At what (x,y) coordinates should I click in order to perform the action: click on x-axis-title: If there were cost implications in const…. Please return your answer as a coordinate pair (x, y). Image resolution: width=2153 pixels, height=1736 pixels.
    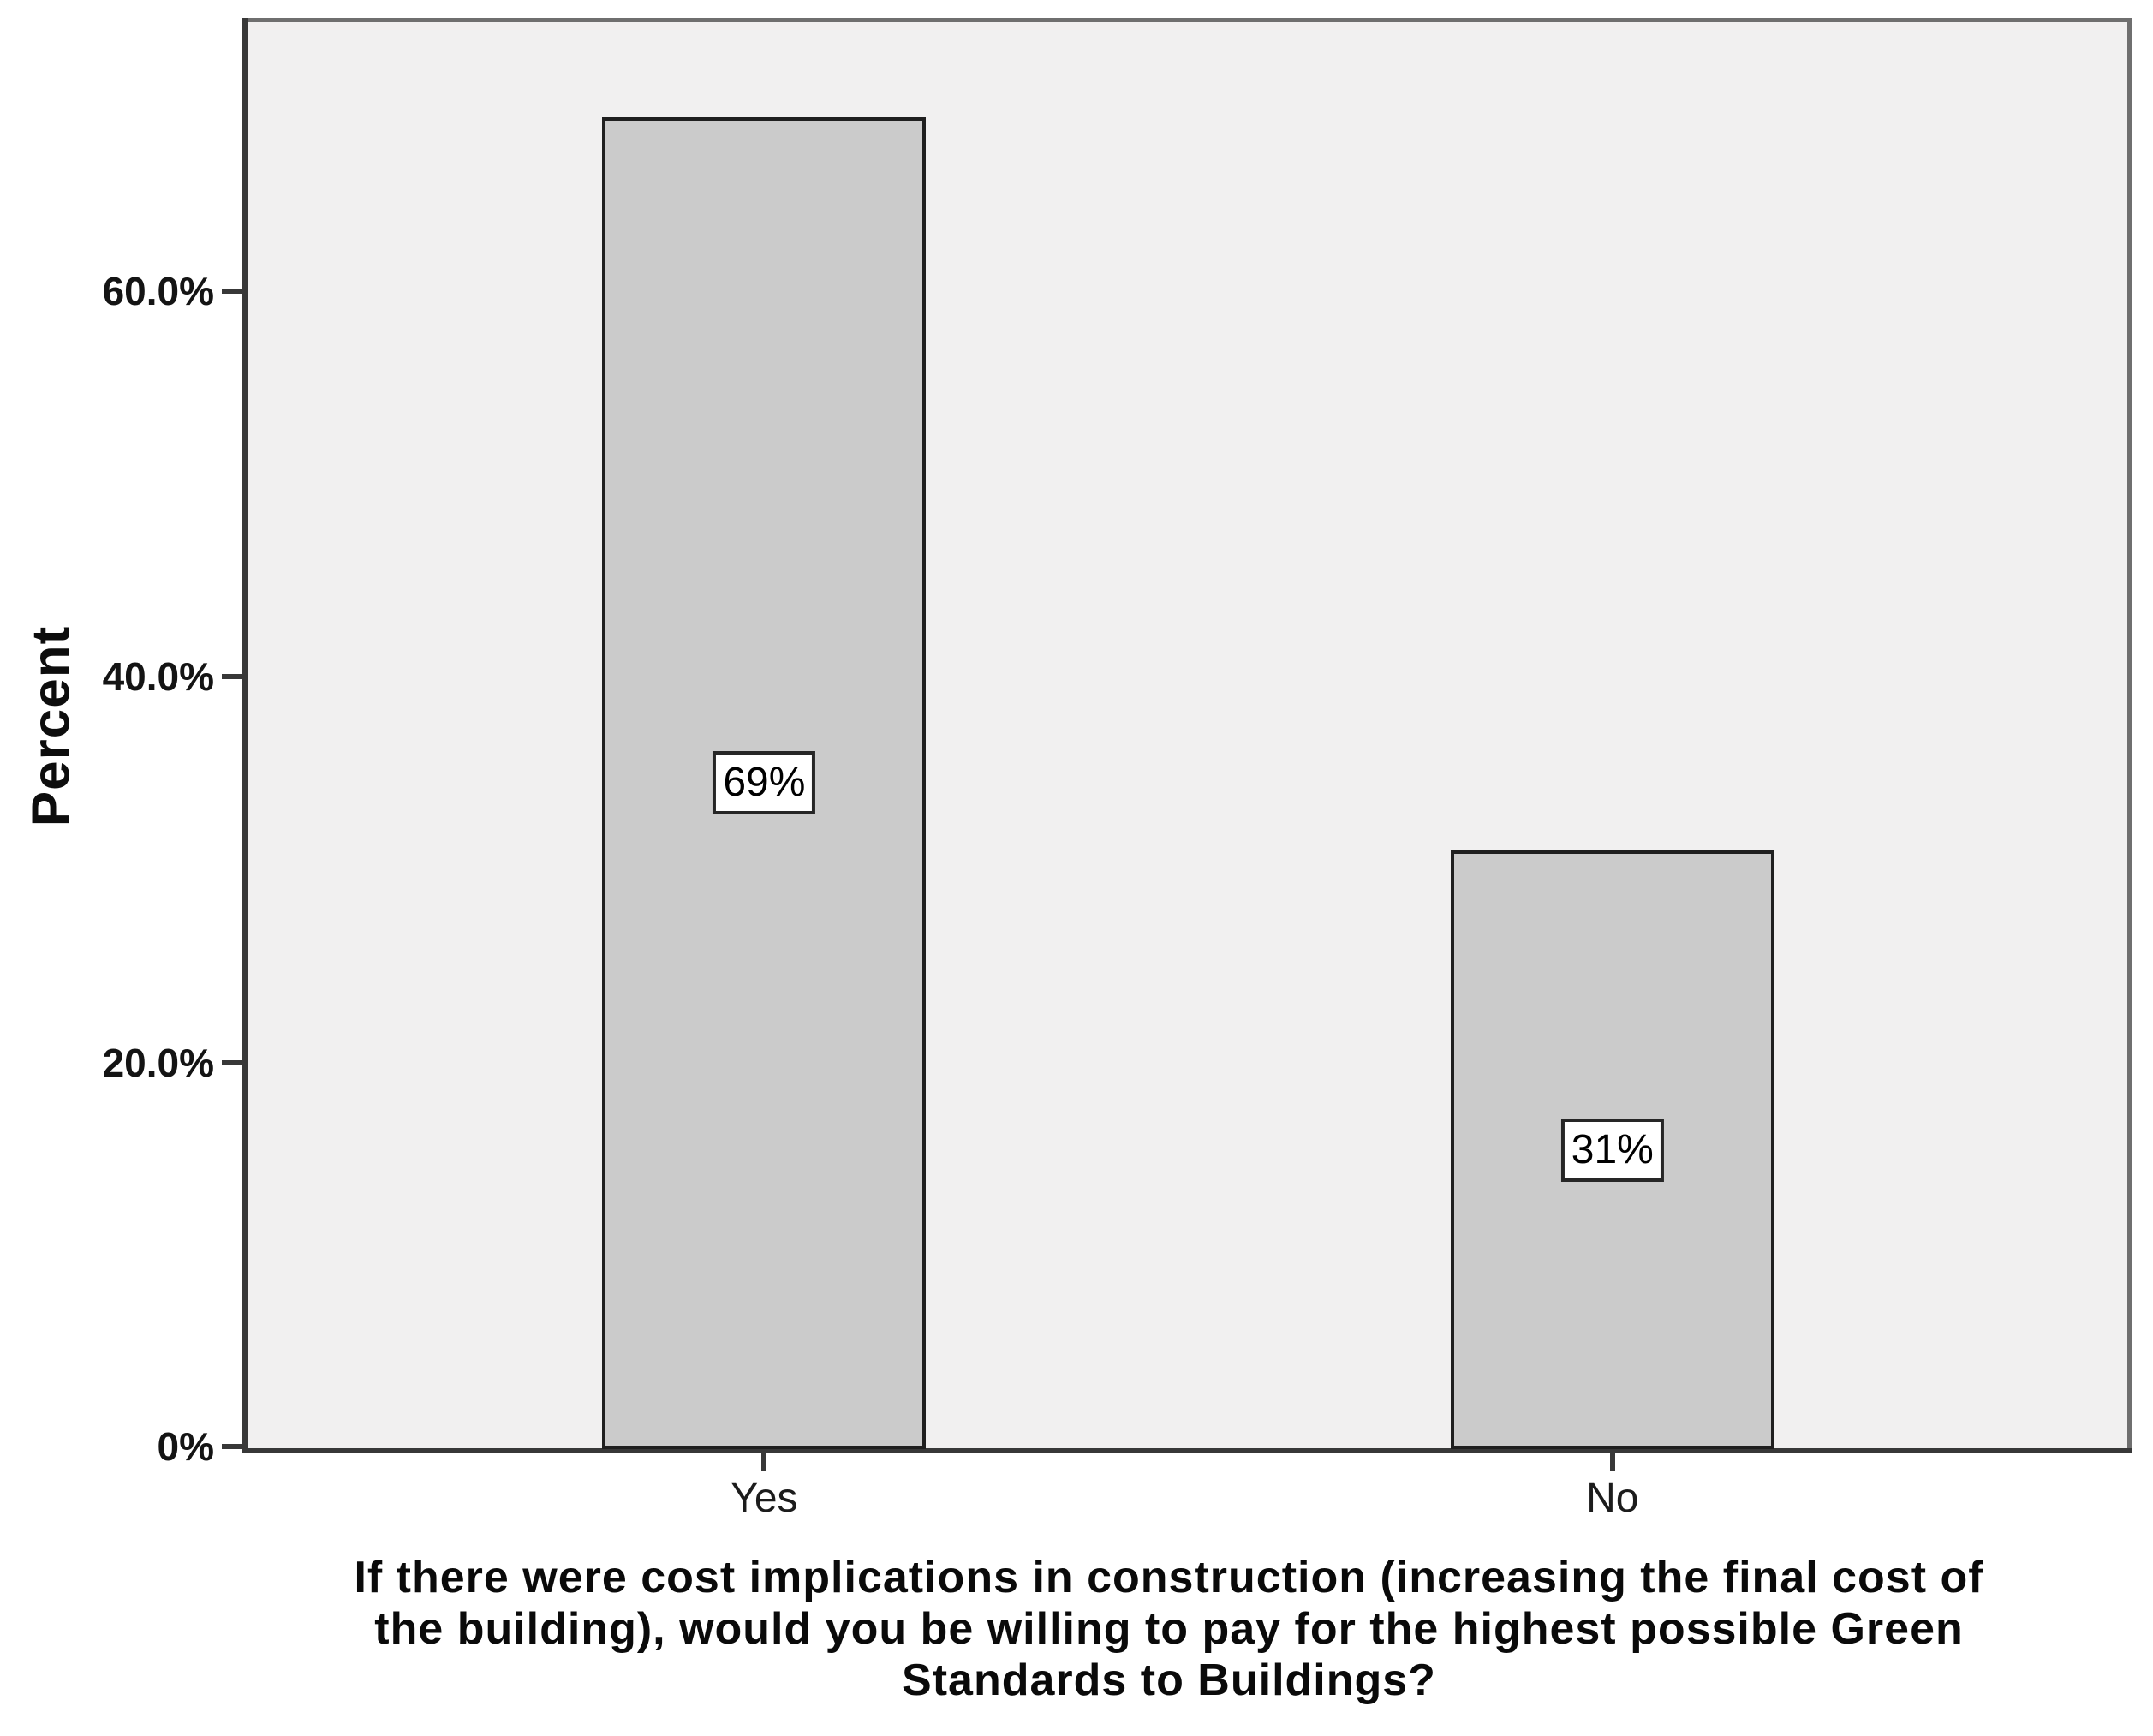
    Looking at the image, I should click on (1169, 1629).